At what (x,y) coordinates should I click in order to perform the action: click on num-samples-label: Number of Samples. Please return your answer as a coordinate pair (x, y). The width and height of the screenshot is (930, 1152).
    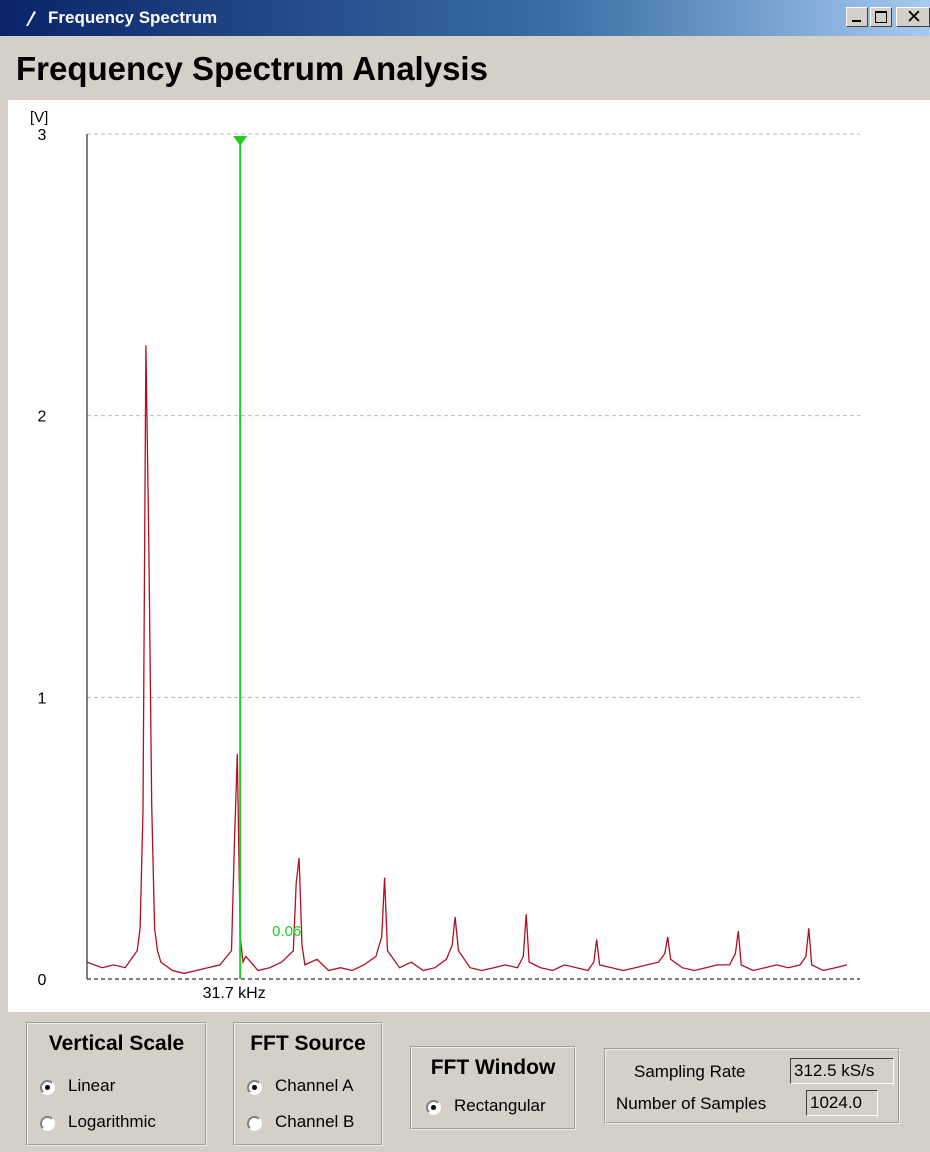
    Looking at the image, I should click on (691, 1103).